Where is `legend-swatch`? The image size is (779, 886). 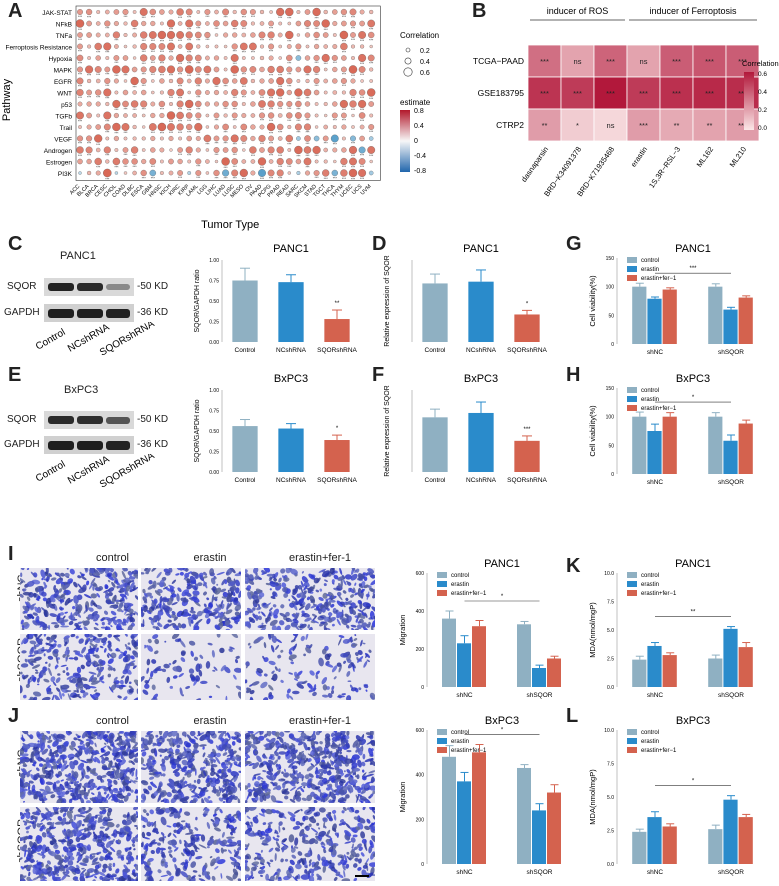 legend-swatch is located at coordinates (632, 408).